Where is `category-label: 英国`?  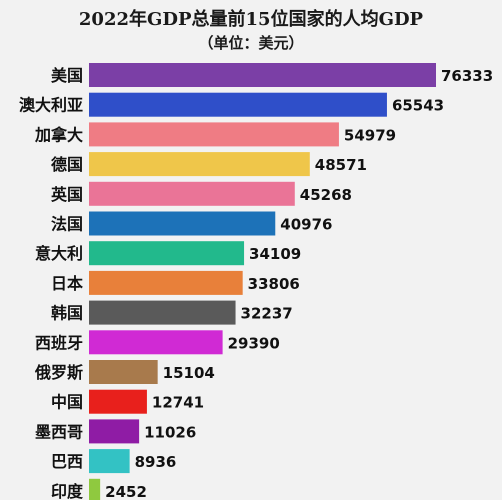
category-label: 英国 is located at coordinates (66, 194).